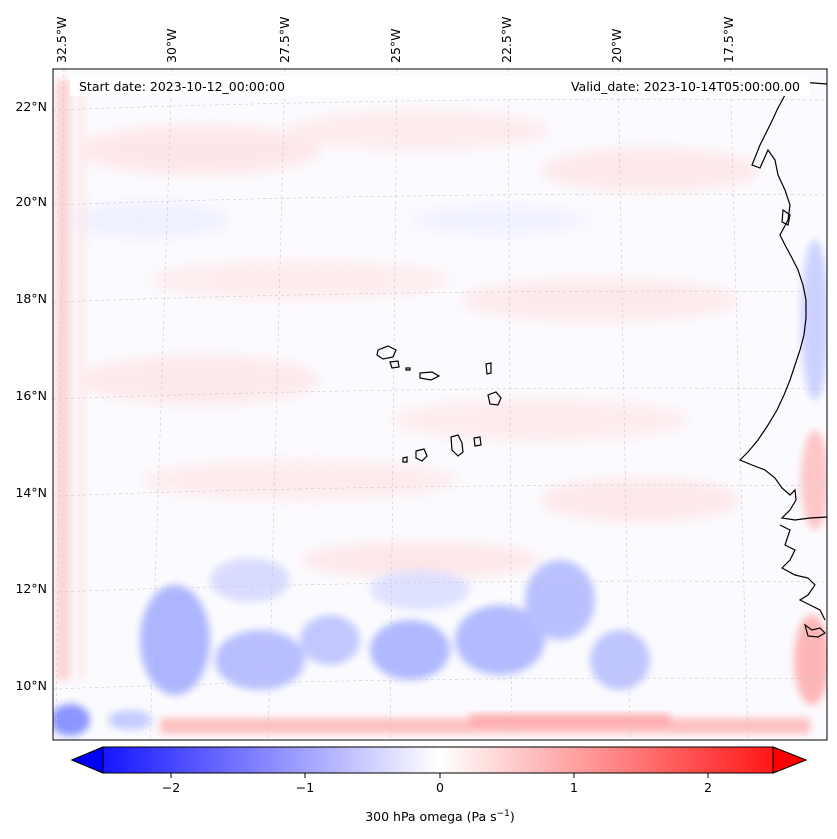  What do you see at coordinates (440, 86) in the screenshot?
I see `date-box` at bounding box center [440, 86].